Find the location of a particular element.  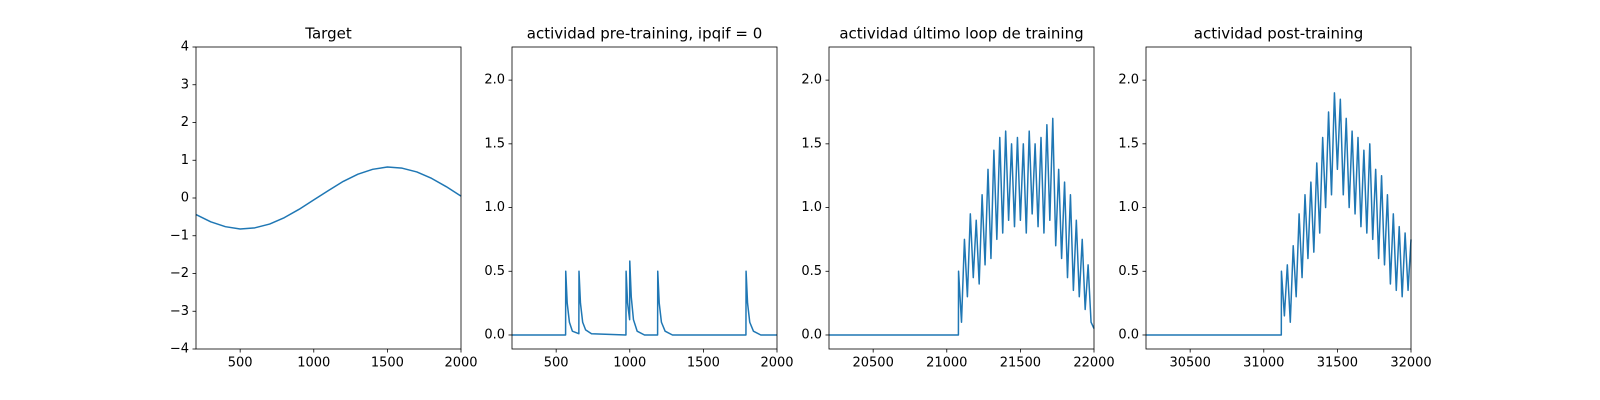

y-tick-label: −3 is located at coordinates (179, 311).